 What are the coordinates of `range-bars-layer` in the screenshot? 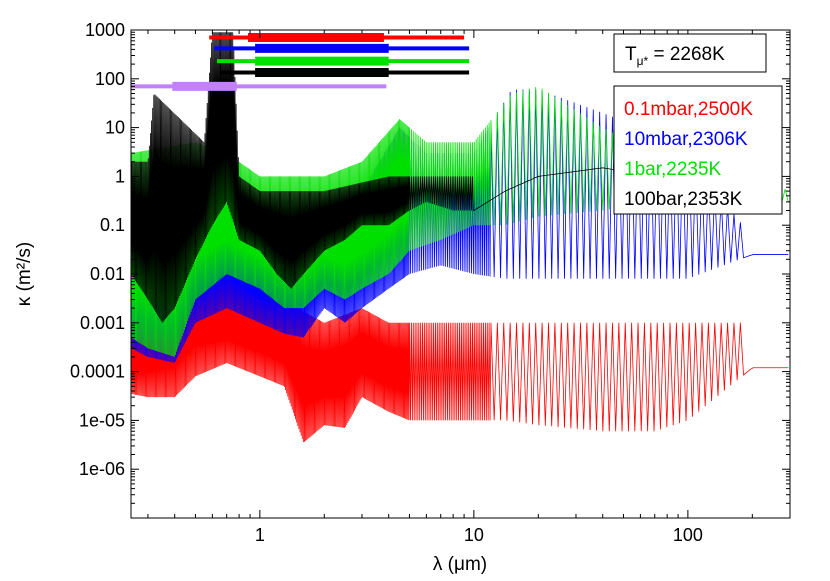 It's located at (300, 62).